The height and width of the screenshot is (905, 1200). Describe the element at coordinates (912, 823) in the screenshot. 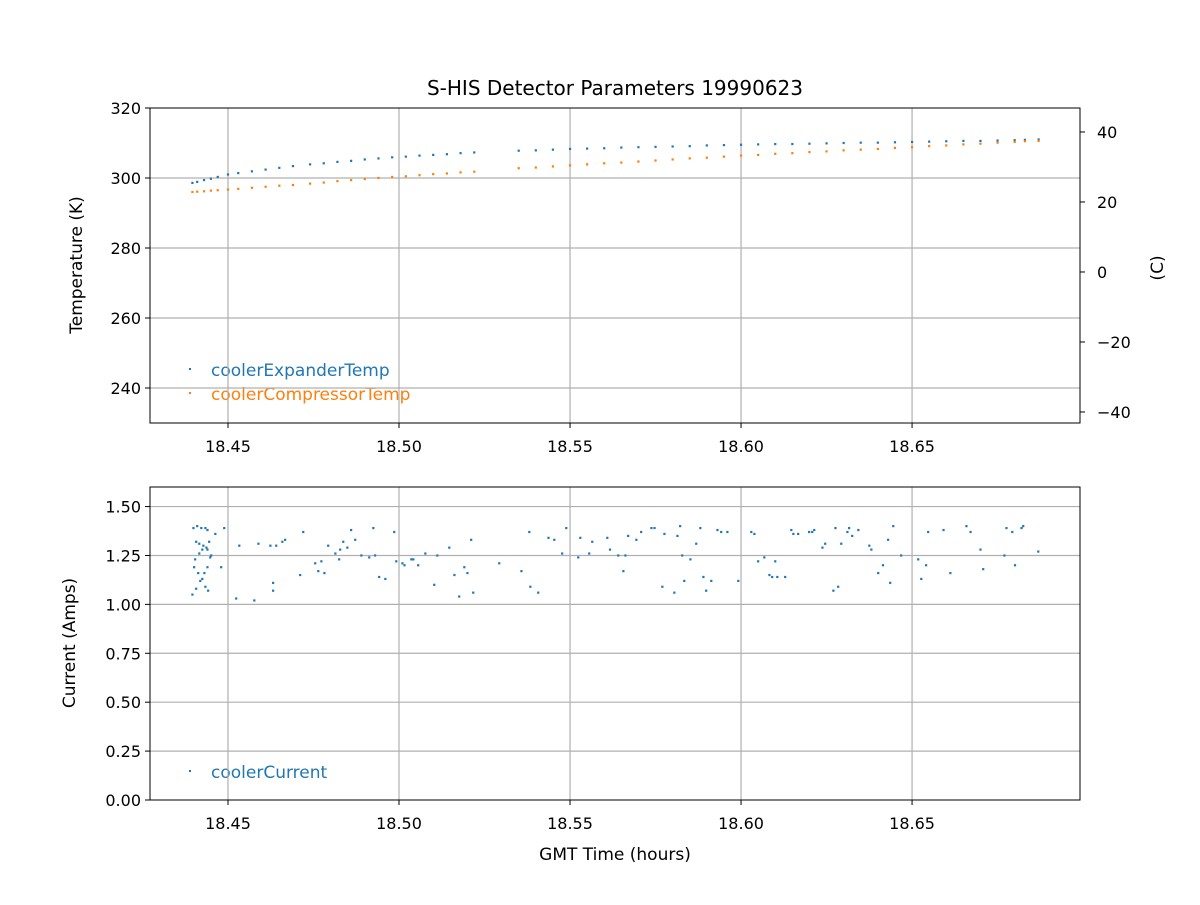

I see `x-tick-label: 18.65` at that location.